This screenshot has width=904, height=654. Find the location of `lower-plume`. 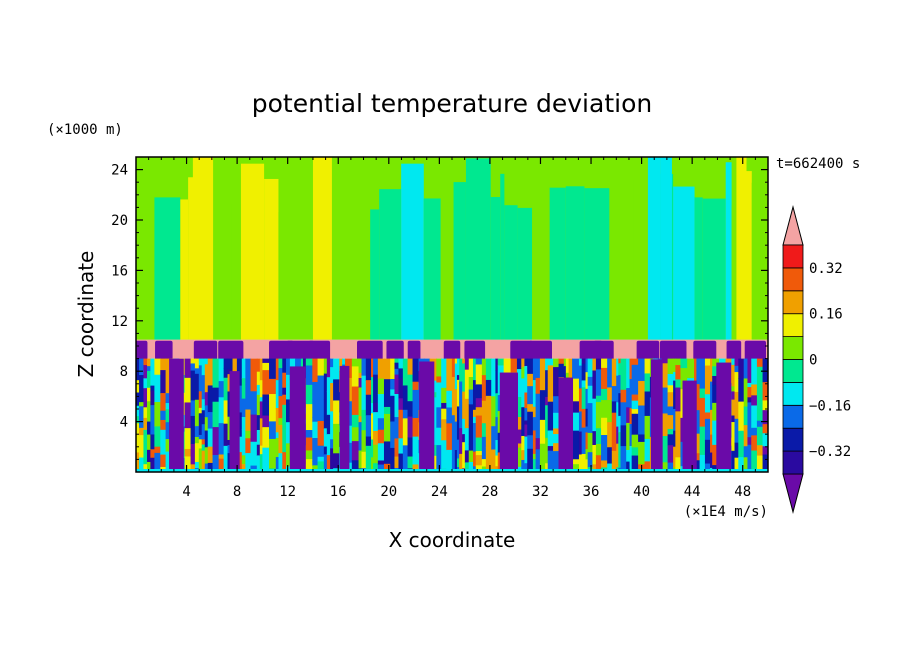

lower-plume is located at coordinates (297, 419).